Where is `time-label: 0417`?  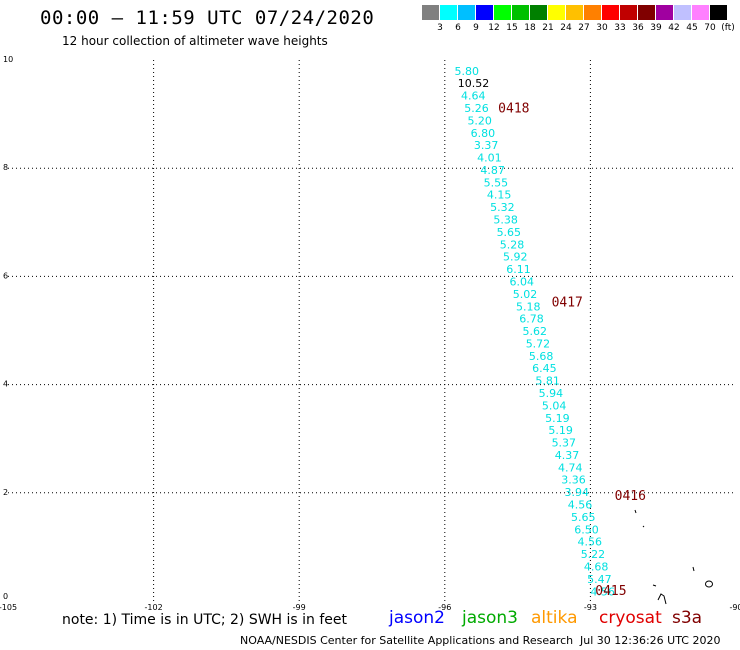
time-label: 0417 is located at coordinates (567, 302).